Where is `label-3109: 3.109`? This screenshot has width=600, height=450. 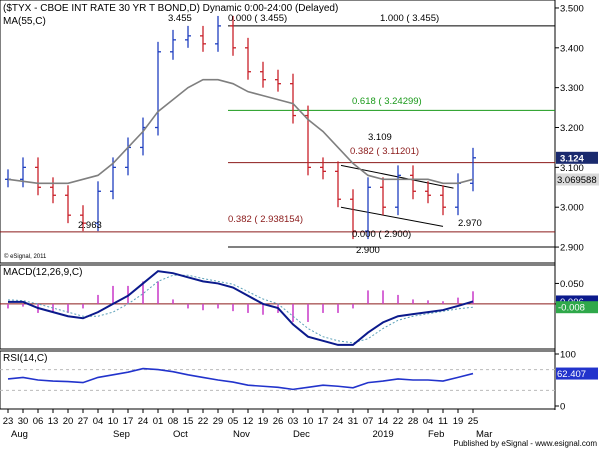
label-3109: 3.109 is located at coordinates (380, 137).